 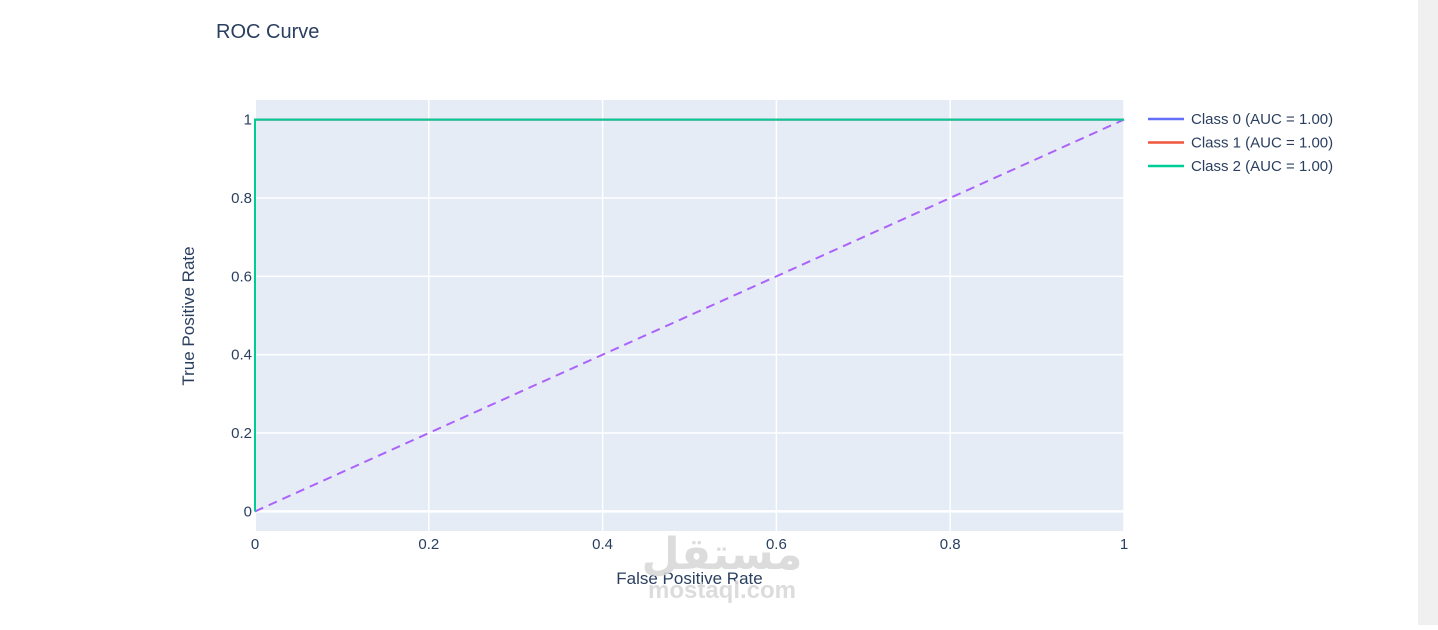 What do you see at coordinates (255, 544) in the screenshot?
I see `x-tick-label: 0` at bounding box center [255, 544].